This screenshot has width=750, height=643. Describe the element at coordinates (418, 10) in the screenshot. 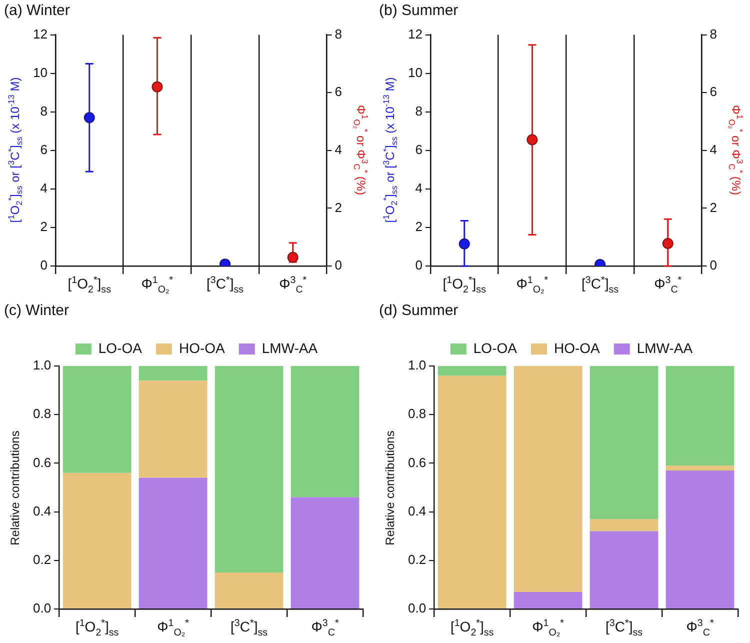

I see `chart-title: (b) Summer` at that location.